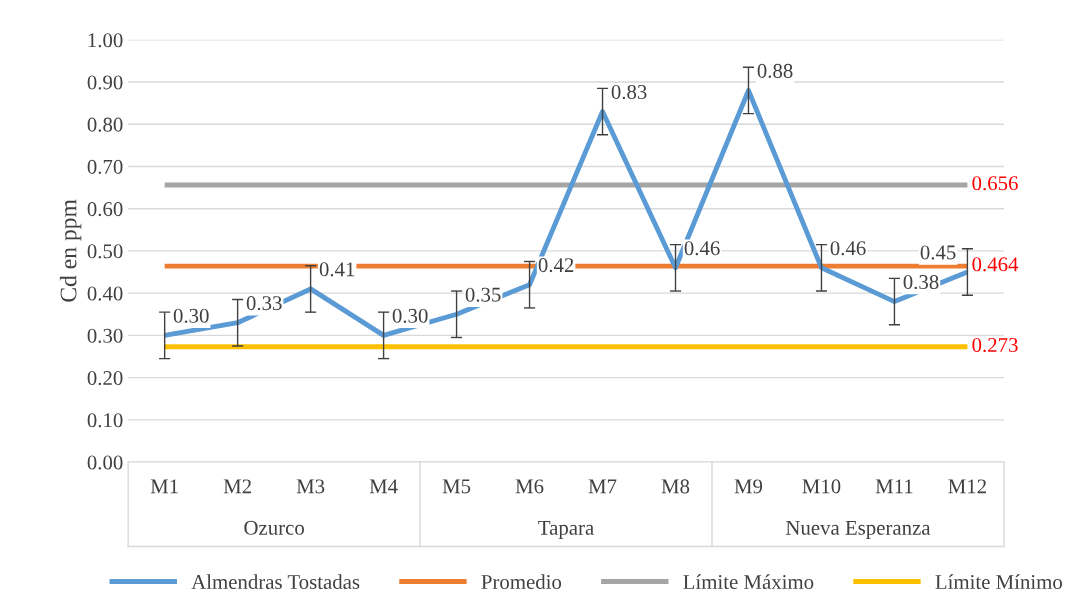 This screenshot has width=1068, height=612. I want to click on x-tick-label: M12, so click(967, 486).